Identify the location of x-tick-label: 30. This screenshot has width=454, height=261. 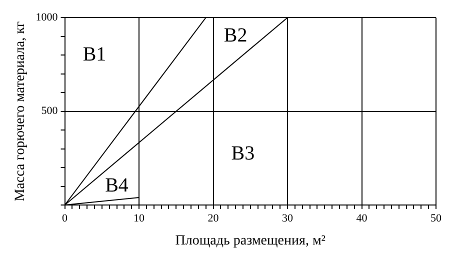
(288, 218).